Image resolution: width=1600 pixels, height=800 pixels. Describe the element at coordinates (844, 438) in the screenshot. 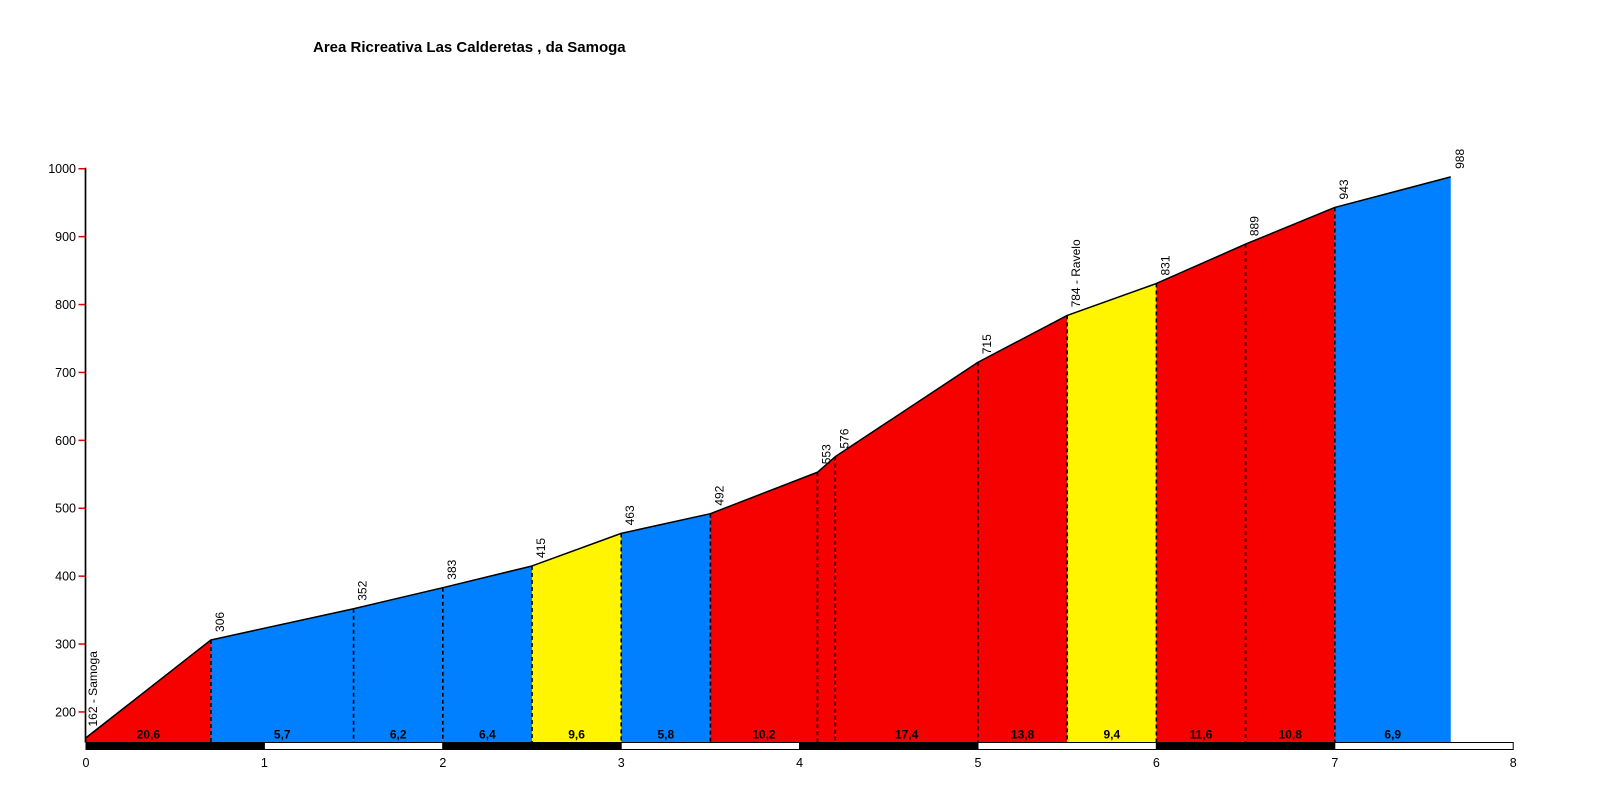

I see `elevation-label: 576` at that location.